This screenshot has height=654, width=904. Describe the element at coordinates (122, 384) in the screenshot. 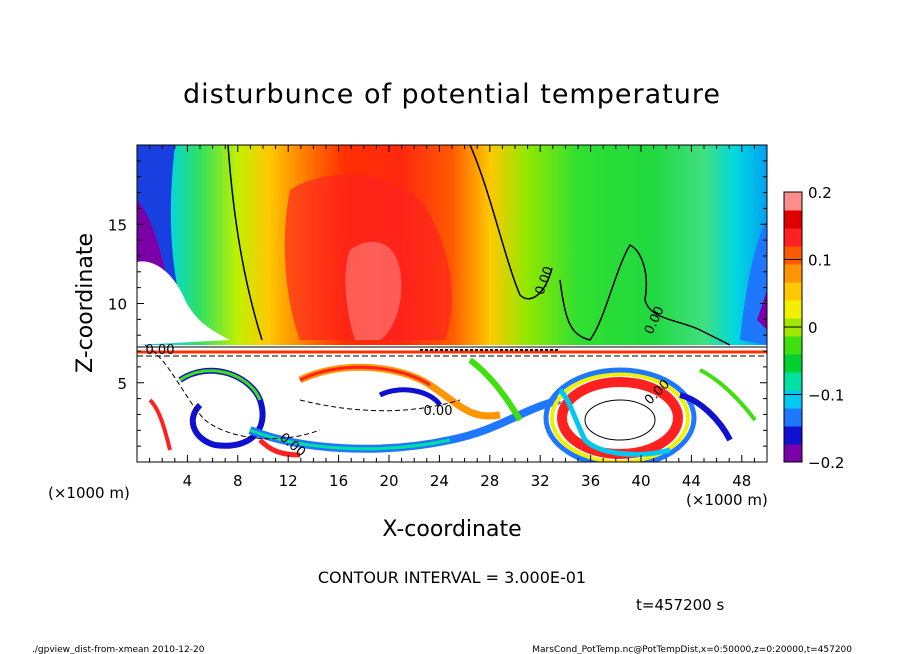

I see `y-tick-label: 5` at that location.